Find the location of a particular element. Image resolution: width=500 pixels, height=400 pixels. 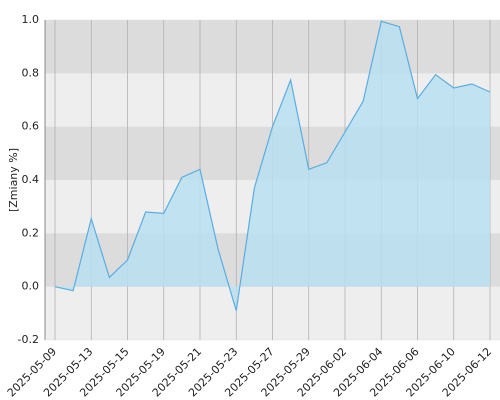

y-tick-label: 0.4 is located at coordinates (31, 179).